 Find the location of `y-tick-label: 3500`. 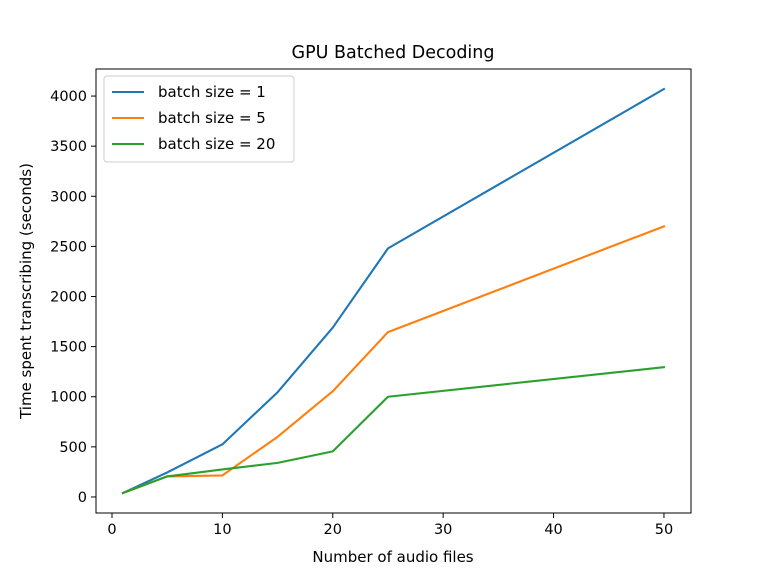

y-tick-label: 3500 is located at coordinates (68, 147).